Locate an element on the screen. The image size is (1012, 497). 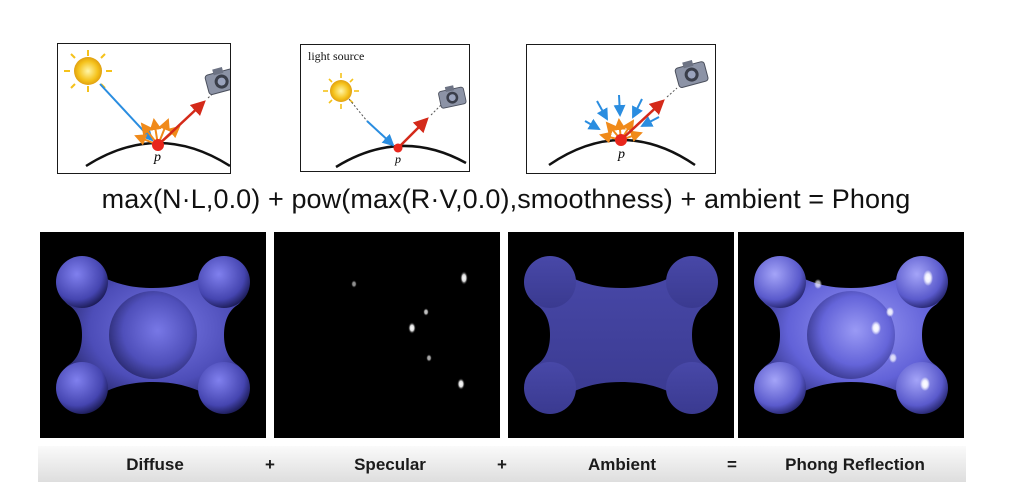
caption-phong: Phong Reflection is located at coordinates (855, 464).